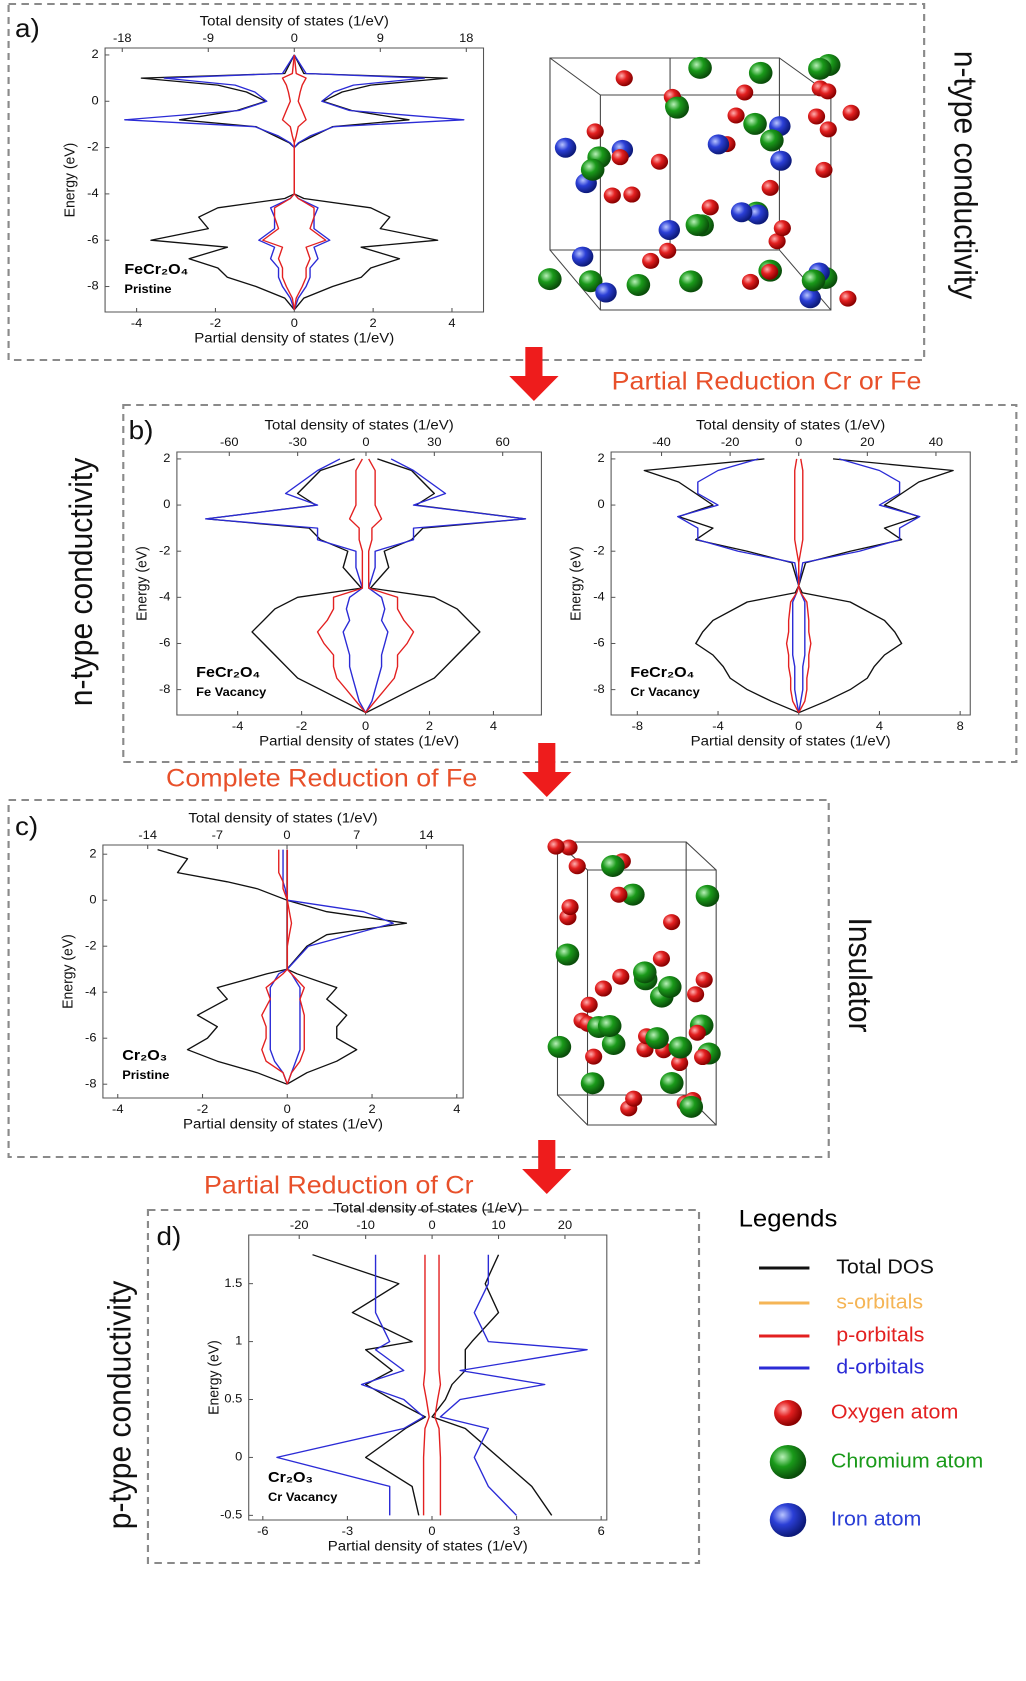 The width and height of the screenshot is (1026, 1681). Describe the element at coordinates (263, 1532) in the screenshot. I see `x-tick-label: -6` at that location.